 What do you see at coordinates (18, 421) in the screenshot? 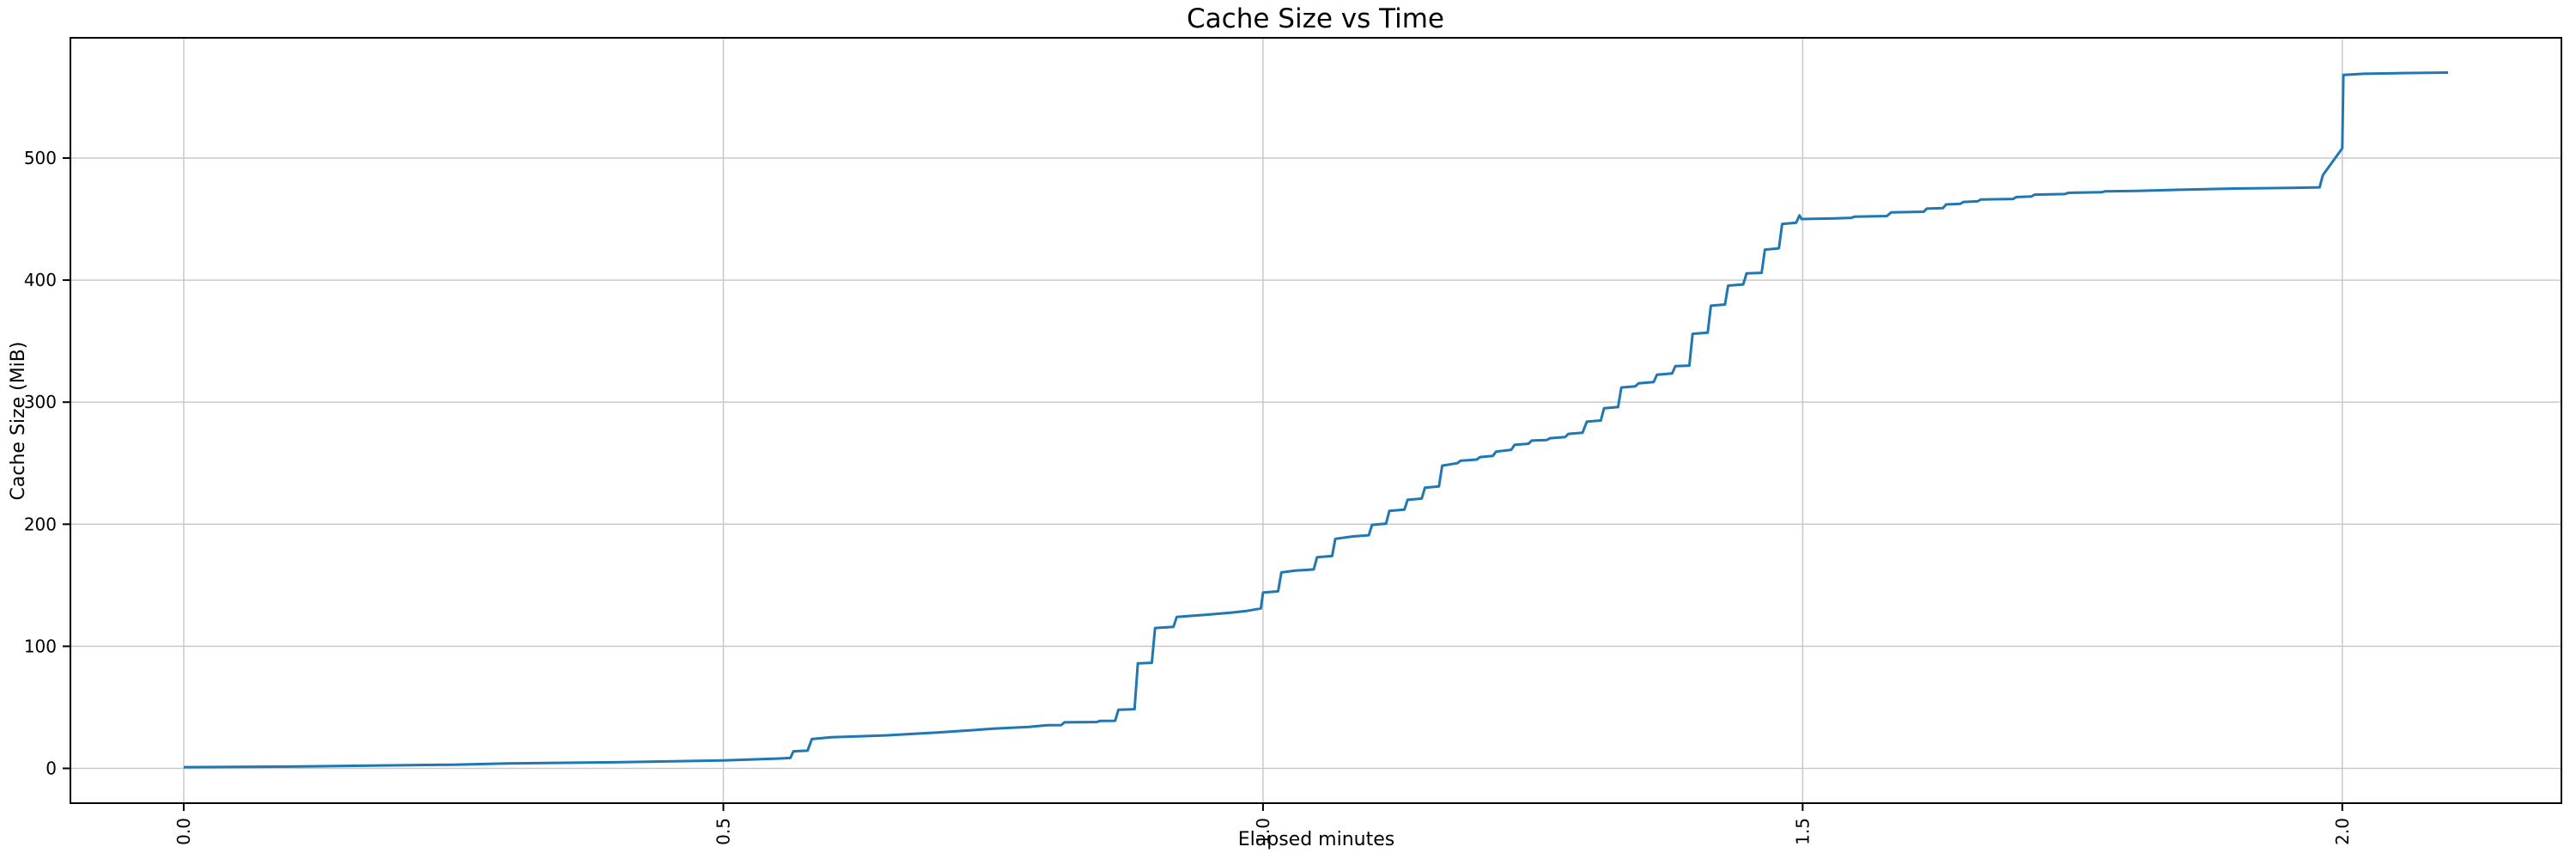
I see `y-axis-label: Cache Size (MiB)` at bounding box center [18, 421].